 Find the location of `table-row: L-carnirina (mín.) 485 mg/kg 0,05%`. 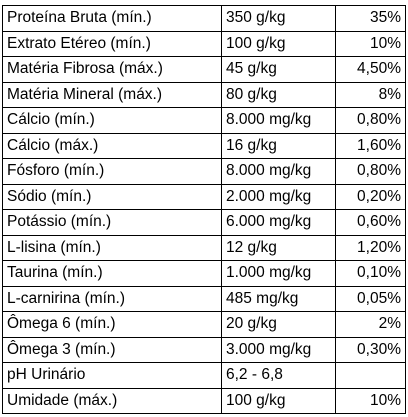

table-row: L-carnirina (mín.) 485 mg/kg 0,05% is located at coordinates (204, 298).